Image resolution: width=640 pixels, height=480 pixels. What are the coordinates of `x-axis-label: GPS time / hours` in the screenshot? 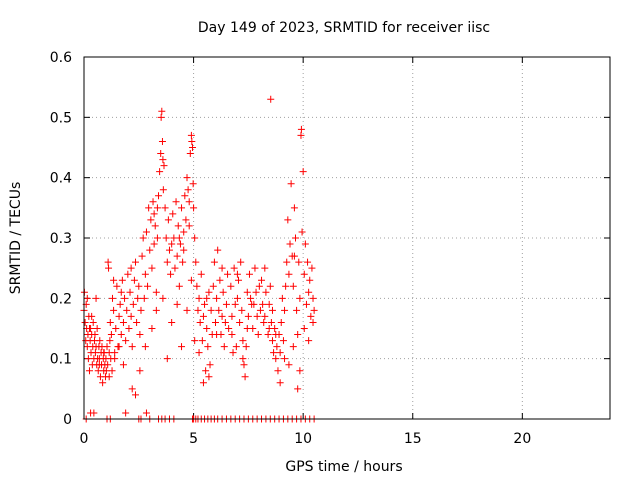 It's located at (343, 467).